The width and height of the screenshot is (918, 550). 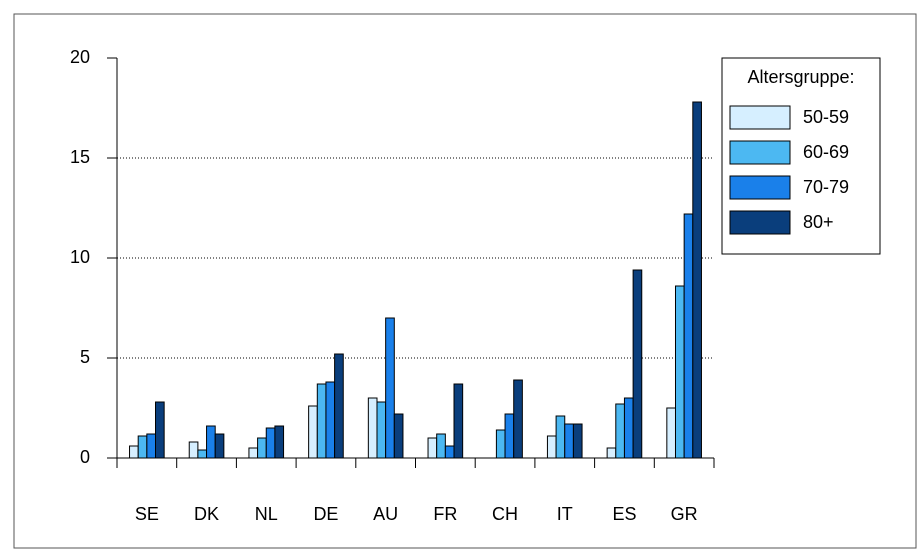 What do you see at coordinates (266, 514) in the screenshot?
I see `x-tick-label: NL` at bounding box center [266, 514].